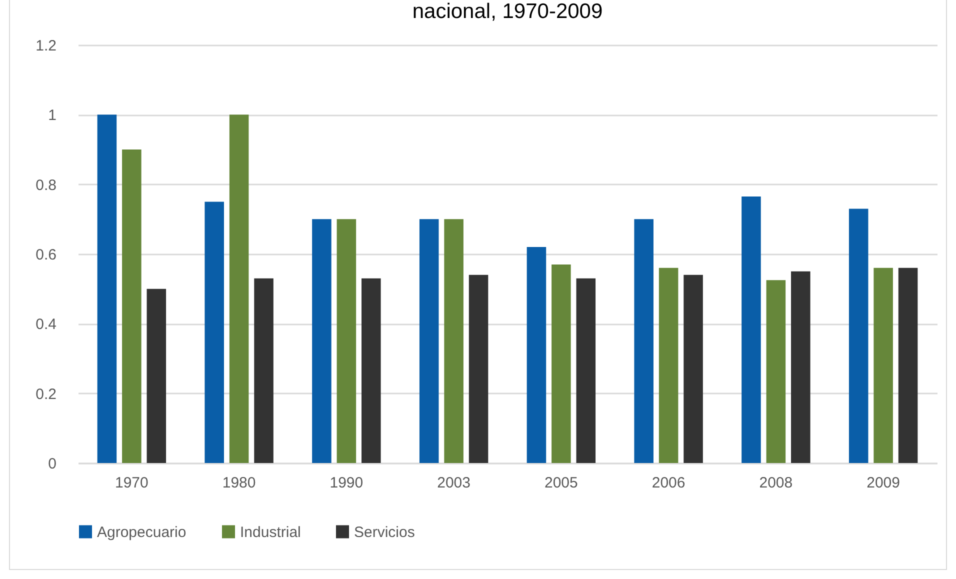  What do you see at coordinates (270, 532) in the screenshot?
I see `legend-label: Industrial` at bounding box center [270, 532].